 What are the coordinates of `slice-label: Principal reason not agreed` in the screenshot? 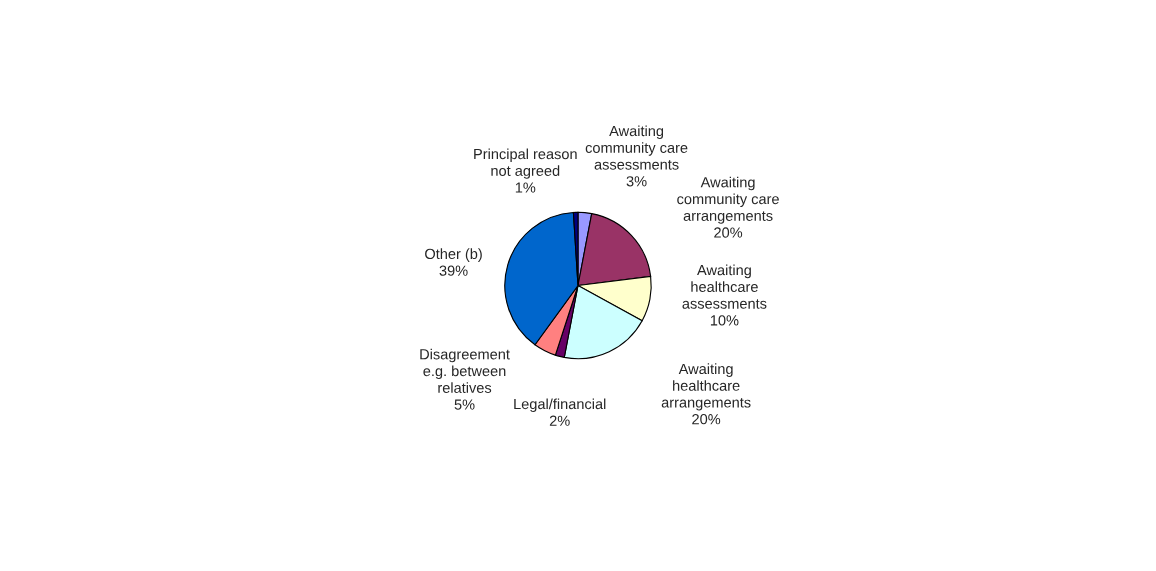 It's located at (525, 163).